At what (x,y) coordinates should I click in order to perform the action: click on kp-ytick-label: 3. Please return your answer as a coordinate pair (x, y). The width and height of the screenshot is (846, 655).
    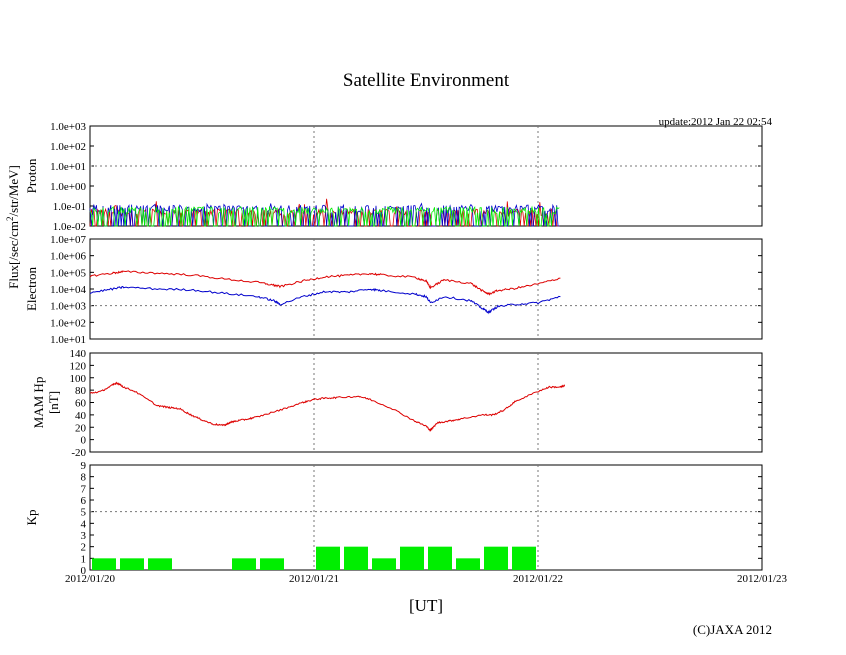
    Looking at the image, I should click on (84, 536).